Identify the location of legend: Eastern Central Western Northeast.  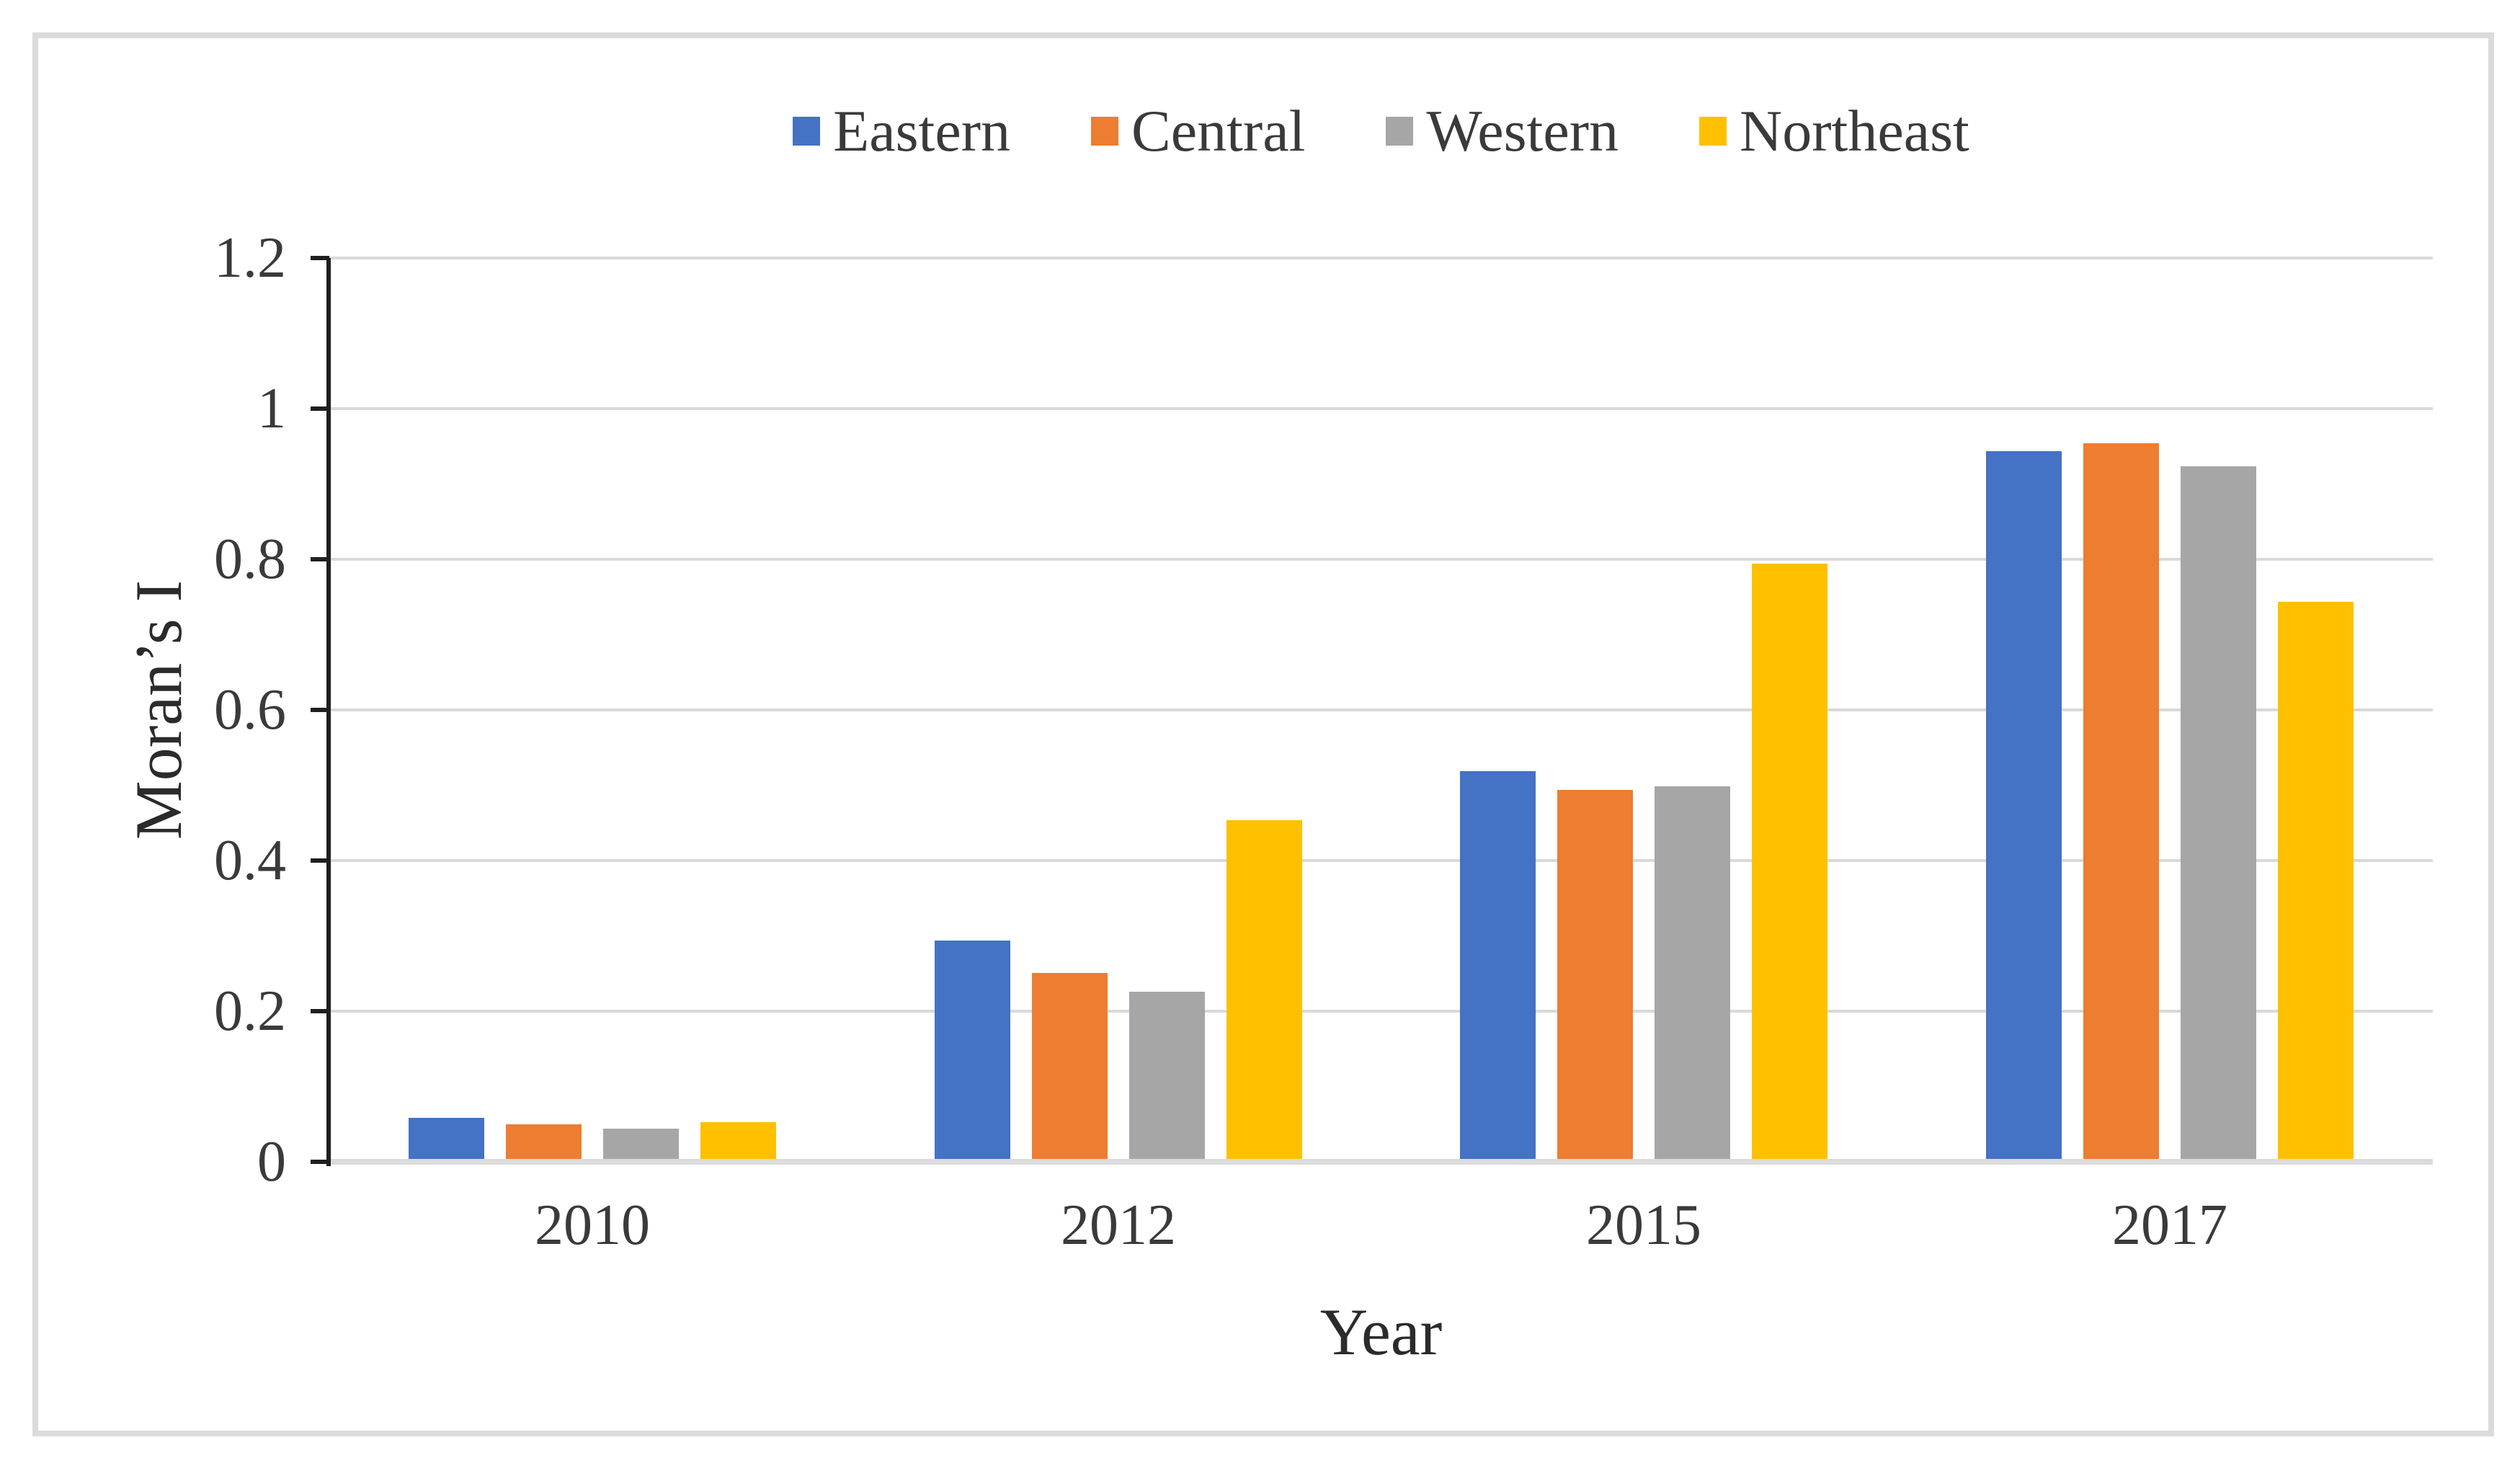
(1381, 131).